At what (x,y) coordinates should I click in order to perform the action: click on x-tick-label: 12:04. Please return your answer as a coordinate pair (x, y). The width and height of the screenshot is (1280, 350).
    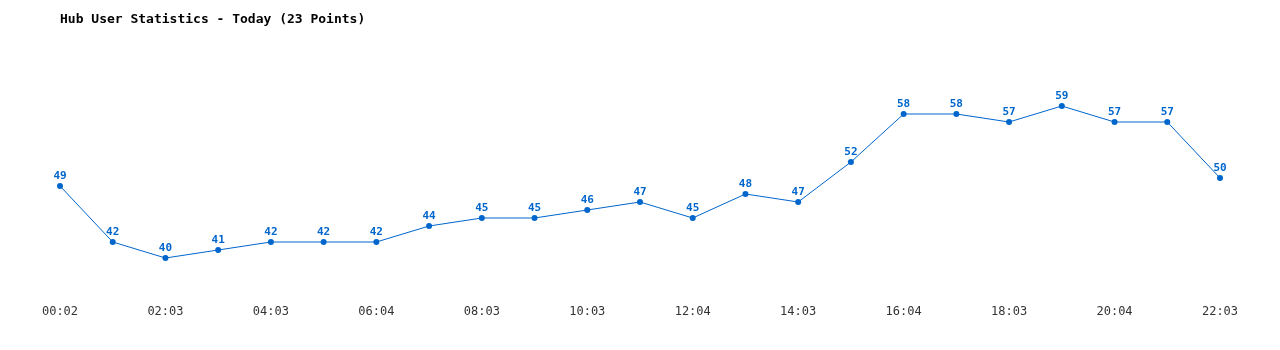
    Looking at the image, I should click on (692, 310).